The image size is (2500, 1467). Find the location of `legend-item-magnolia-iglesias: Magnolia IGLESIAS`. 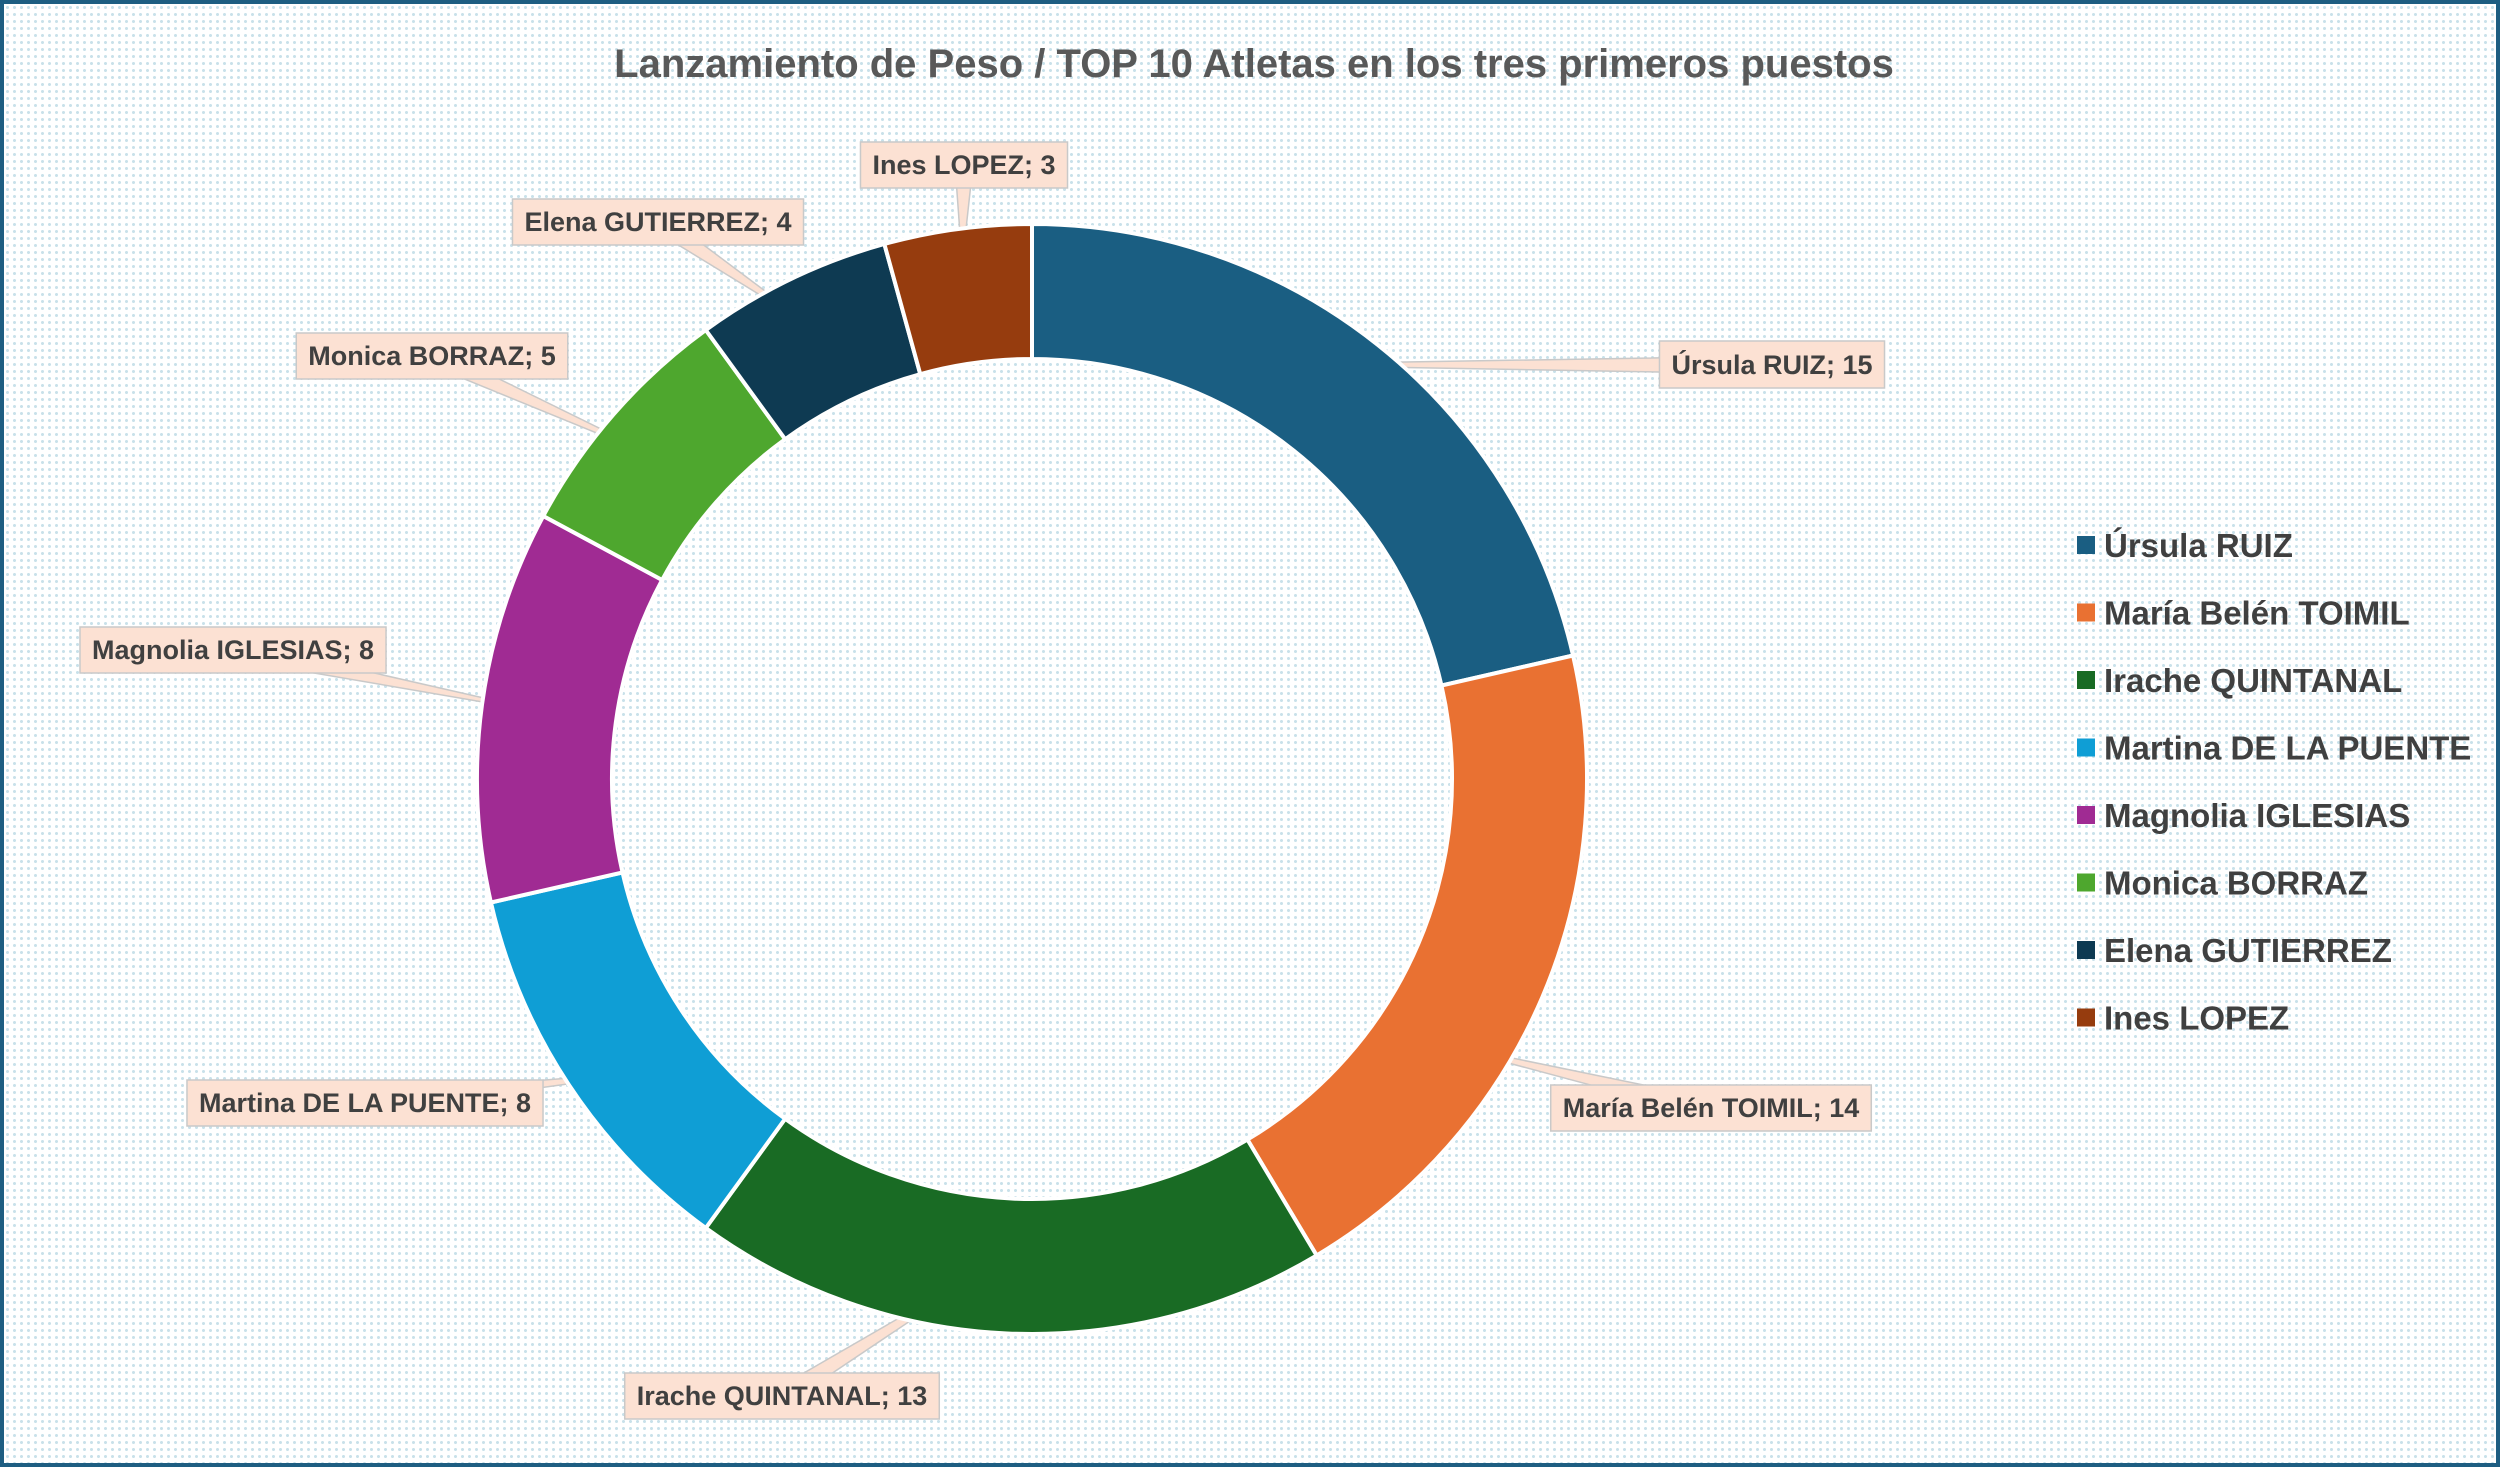

legend-item-magnolia-iglesias: Magnolia IGLESIAS is located at coordinates (2243, 815).